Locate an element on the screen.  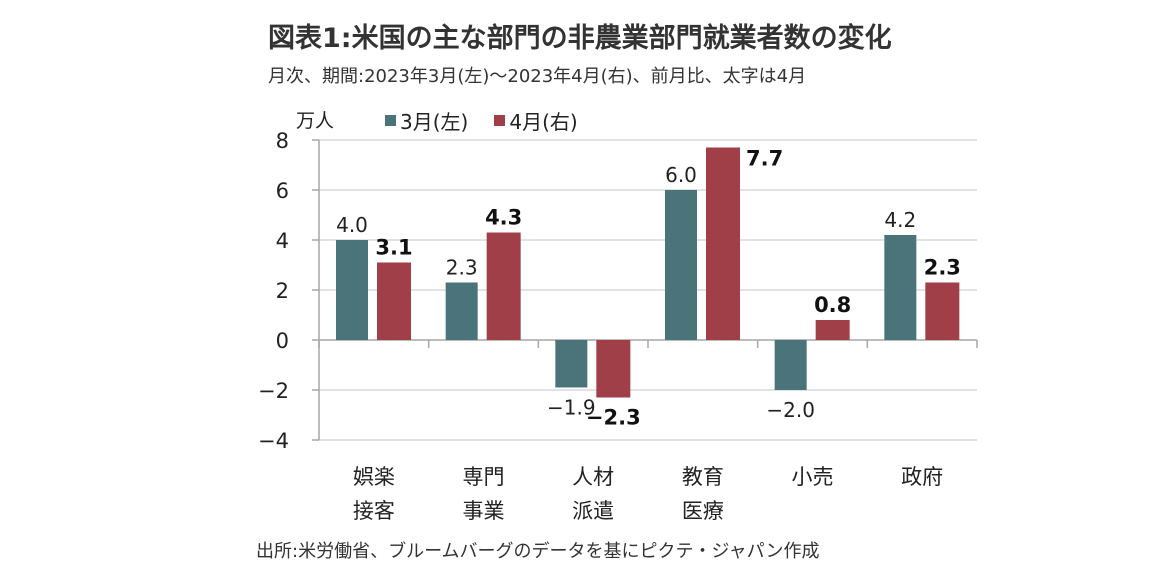
y-tick-label: −2 is located at coordinates (273, 391).